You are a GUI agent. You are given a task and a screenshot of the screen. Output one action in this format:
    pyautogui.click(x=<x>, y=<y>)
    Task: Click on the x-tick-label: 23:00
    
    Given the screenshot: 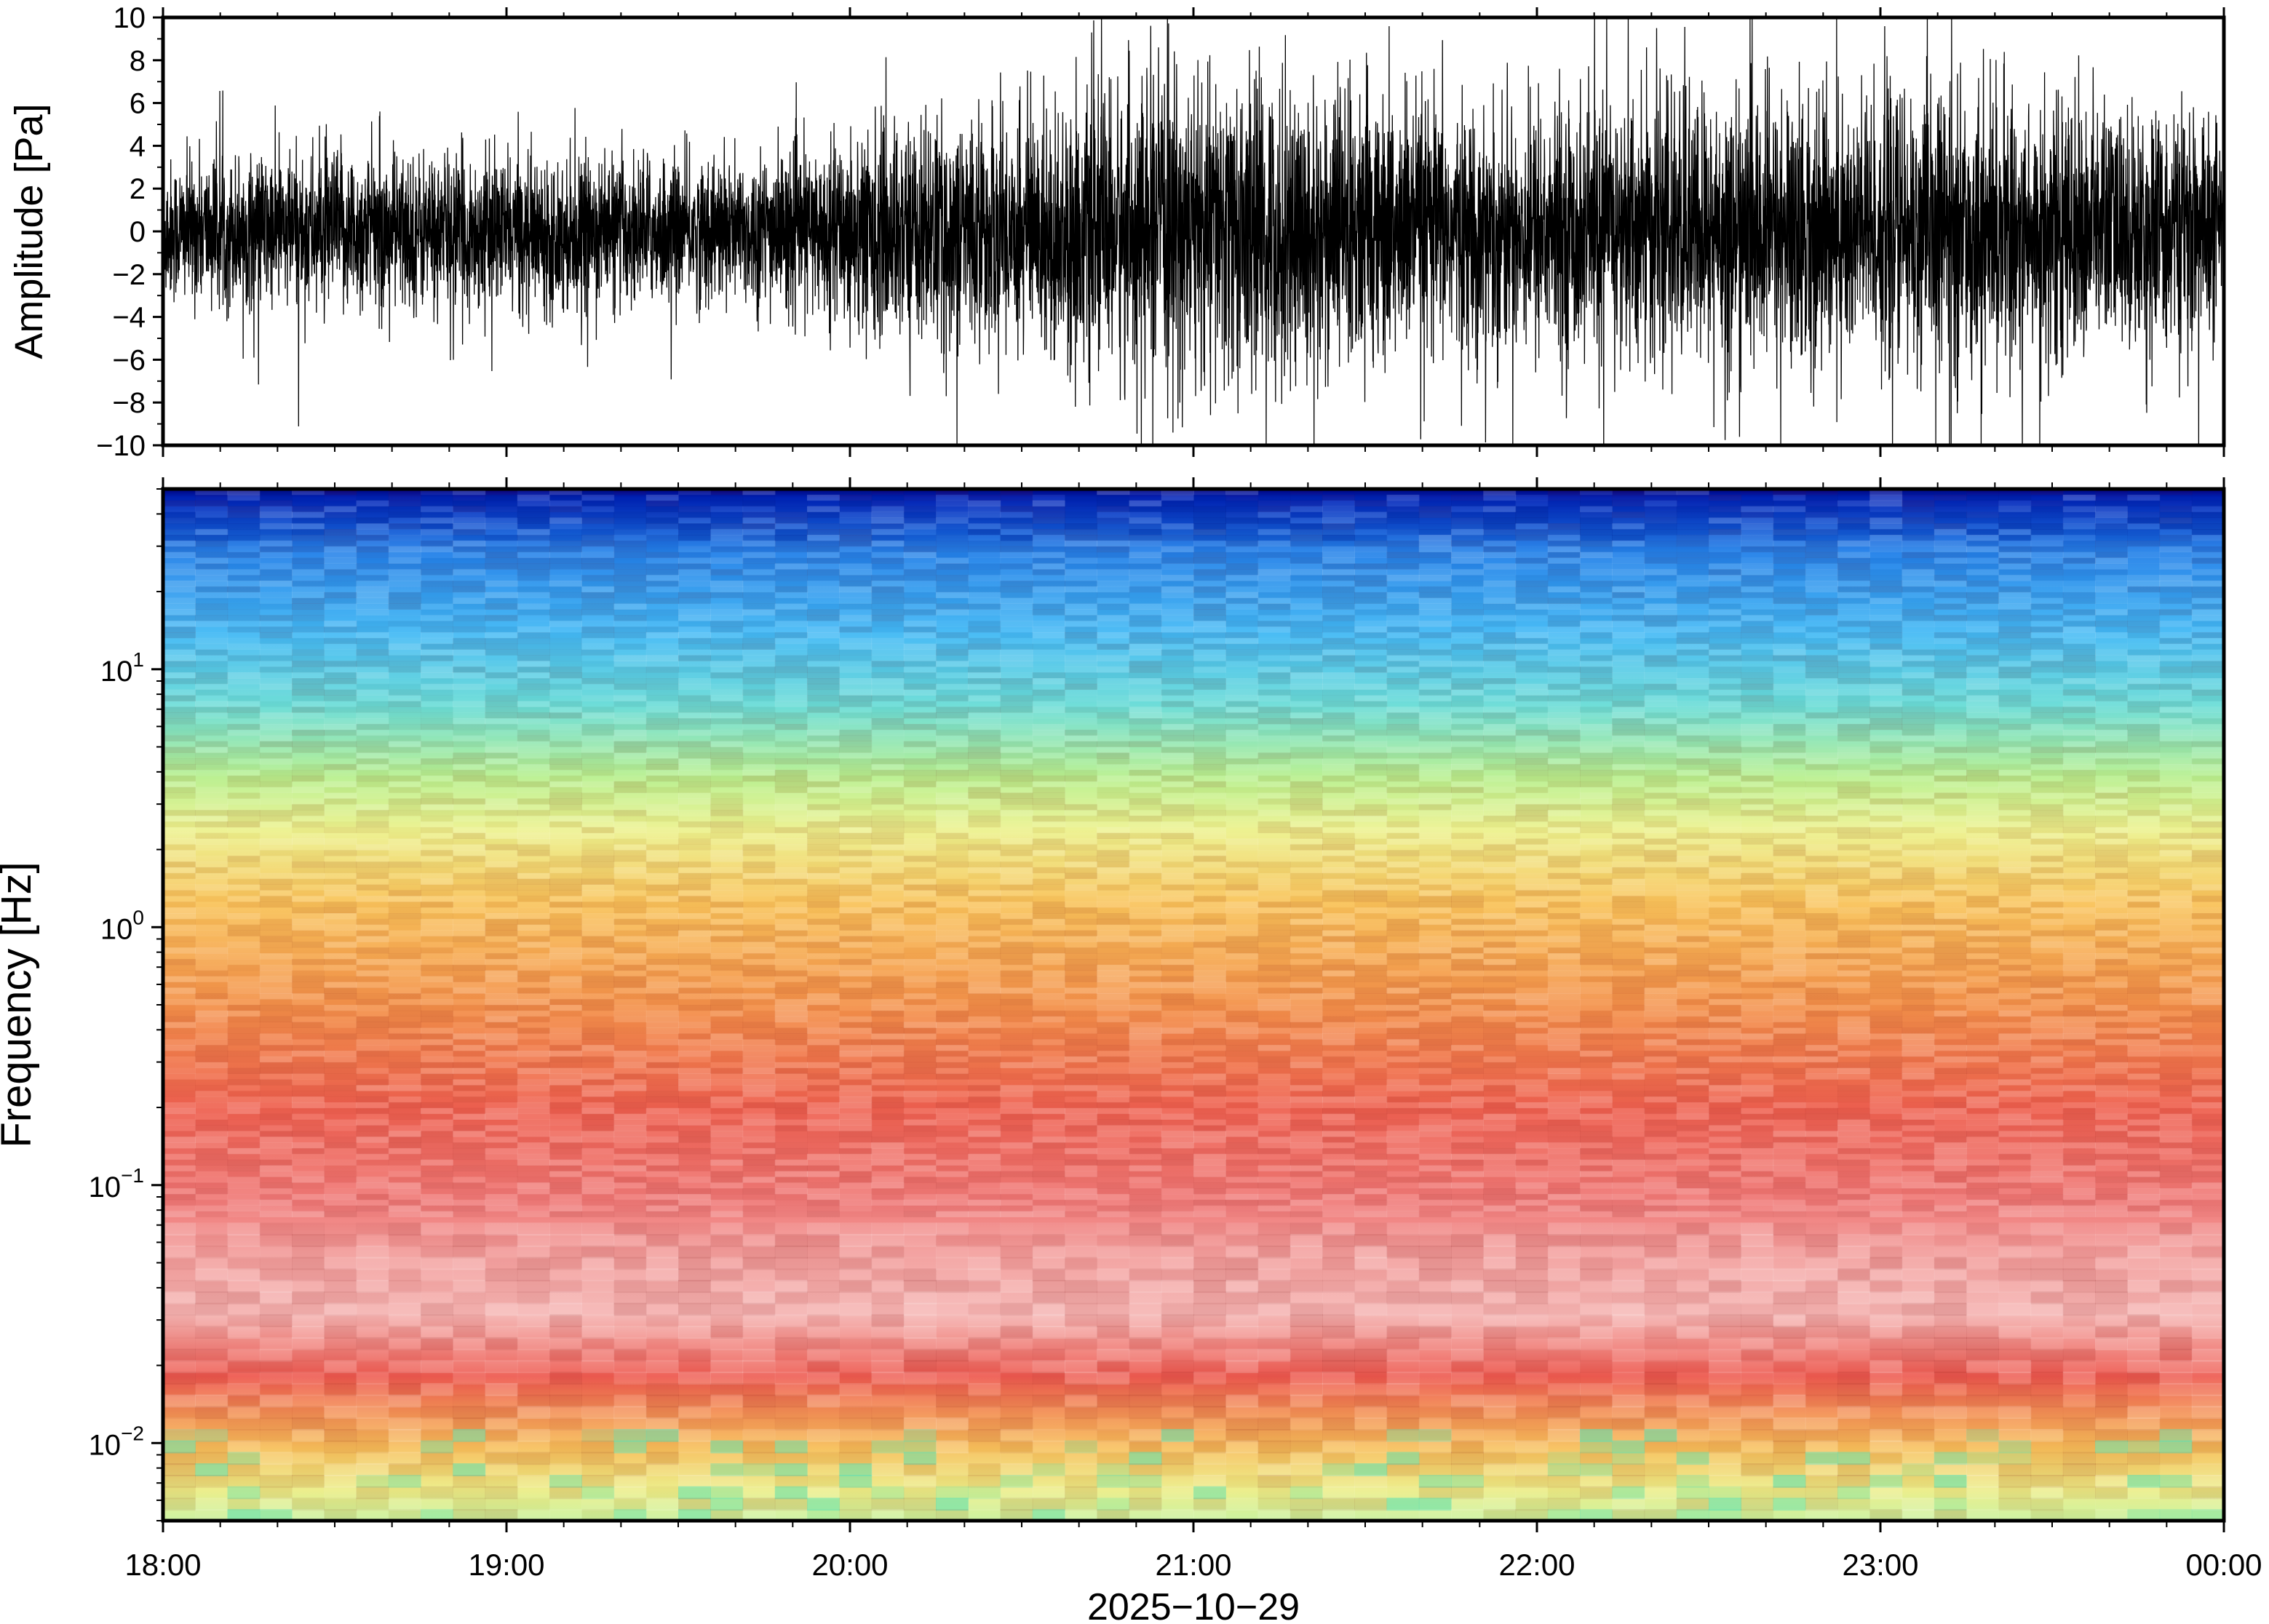 What is the action you would take?
    pyautogui.click(x=1880, y=1565)
    